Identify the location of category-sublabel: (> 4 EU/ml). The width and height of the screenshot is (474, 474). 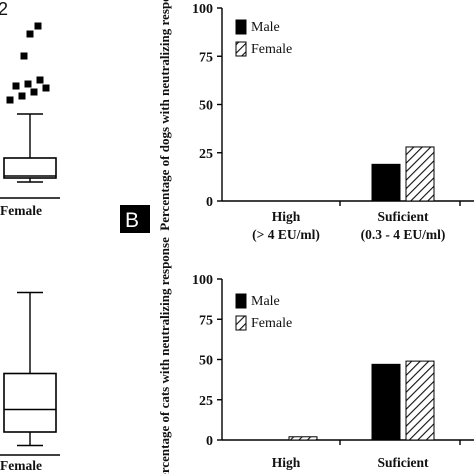
(286, 234).